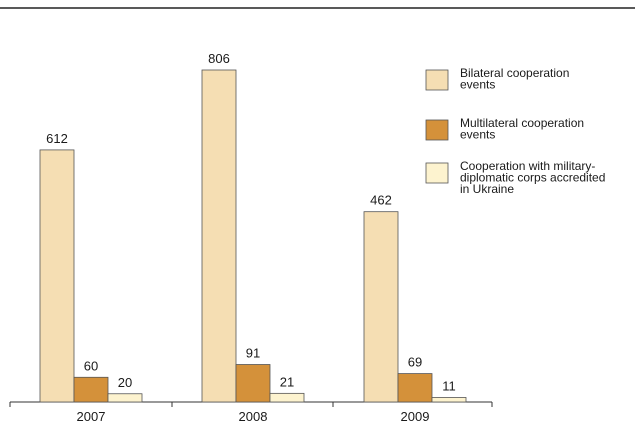 This screenshot has height=430, width=635. What do you see at coordinates (57, 138) in the screenshot?
I see `data-label: 612` at bounding box center [57, 138].